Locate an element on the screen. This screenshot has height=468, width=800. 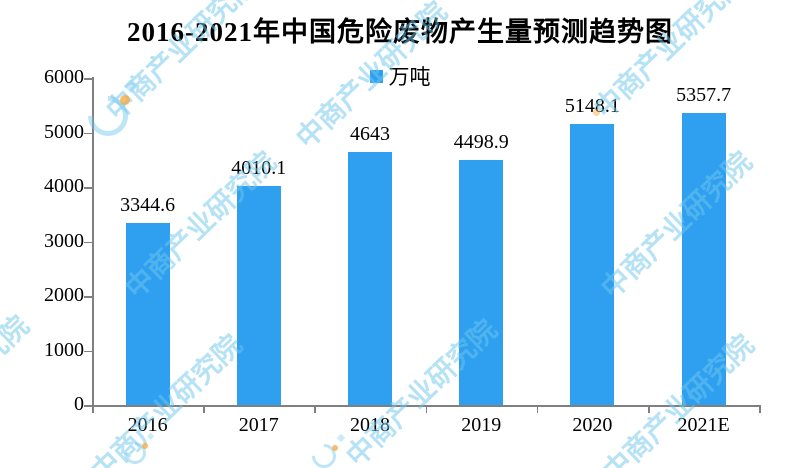
y-axis-label: 0 is located at coordinates (79, 404).